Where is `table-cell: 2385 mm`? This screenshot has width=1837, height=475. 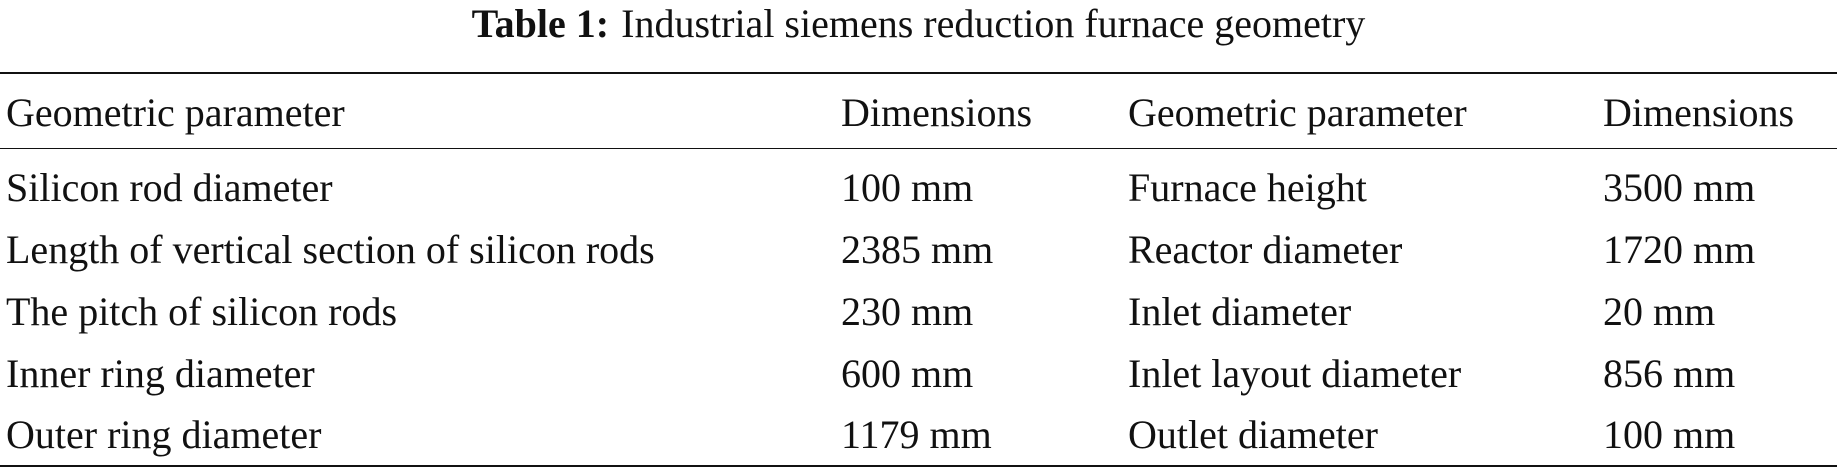 table-cell: 2385 mm is located at coordinates (917, 249).